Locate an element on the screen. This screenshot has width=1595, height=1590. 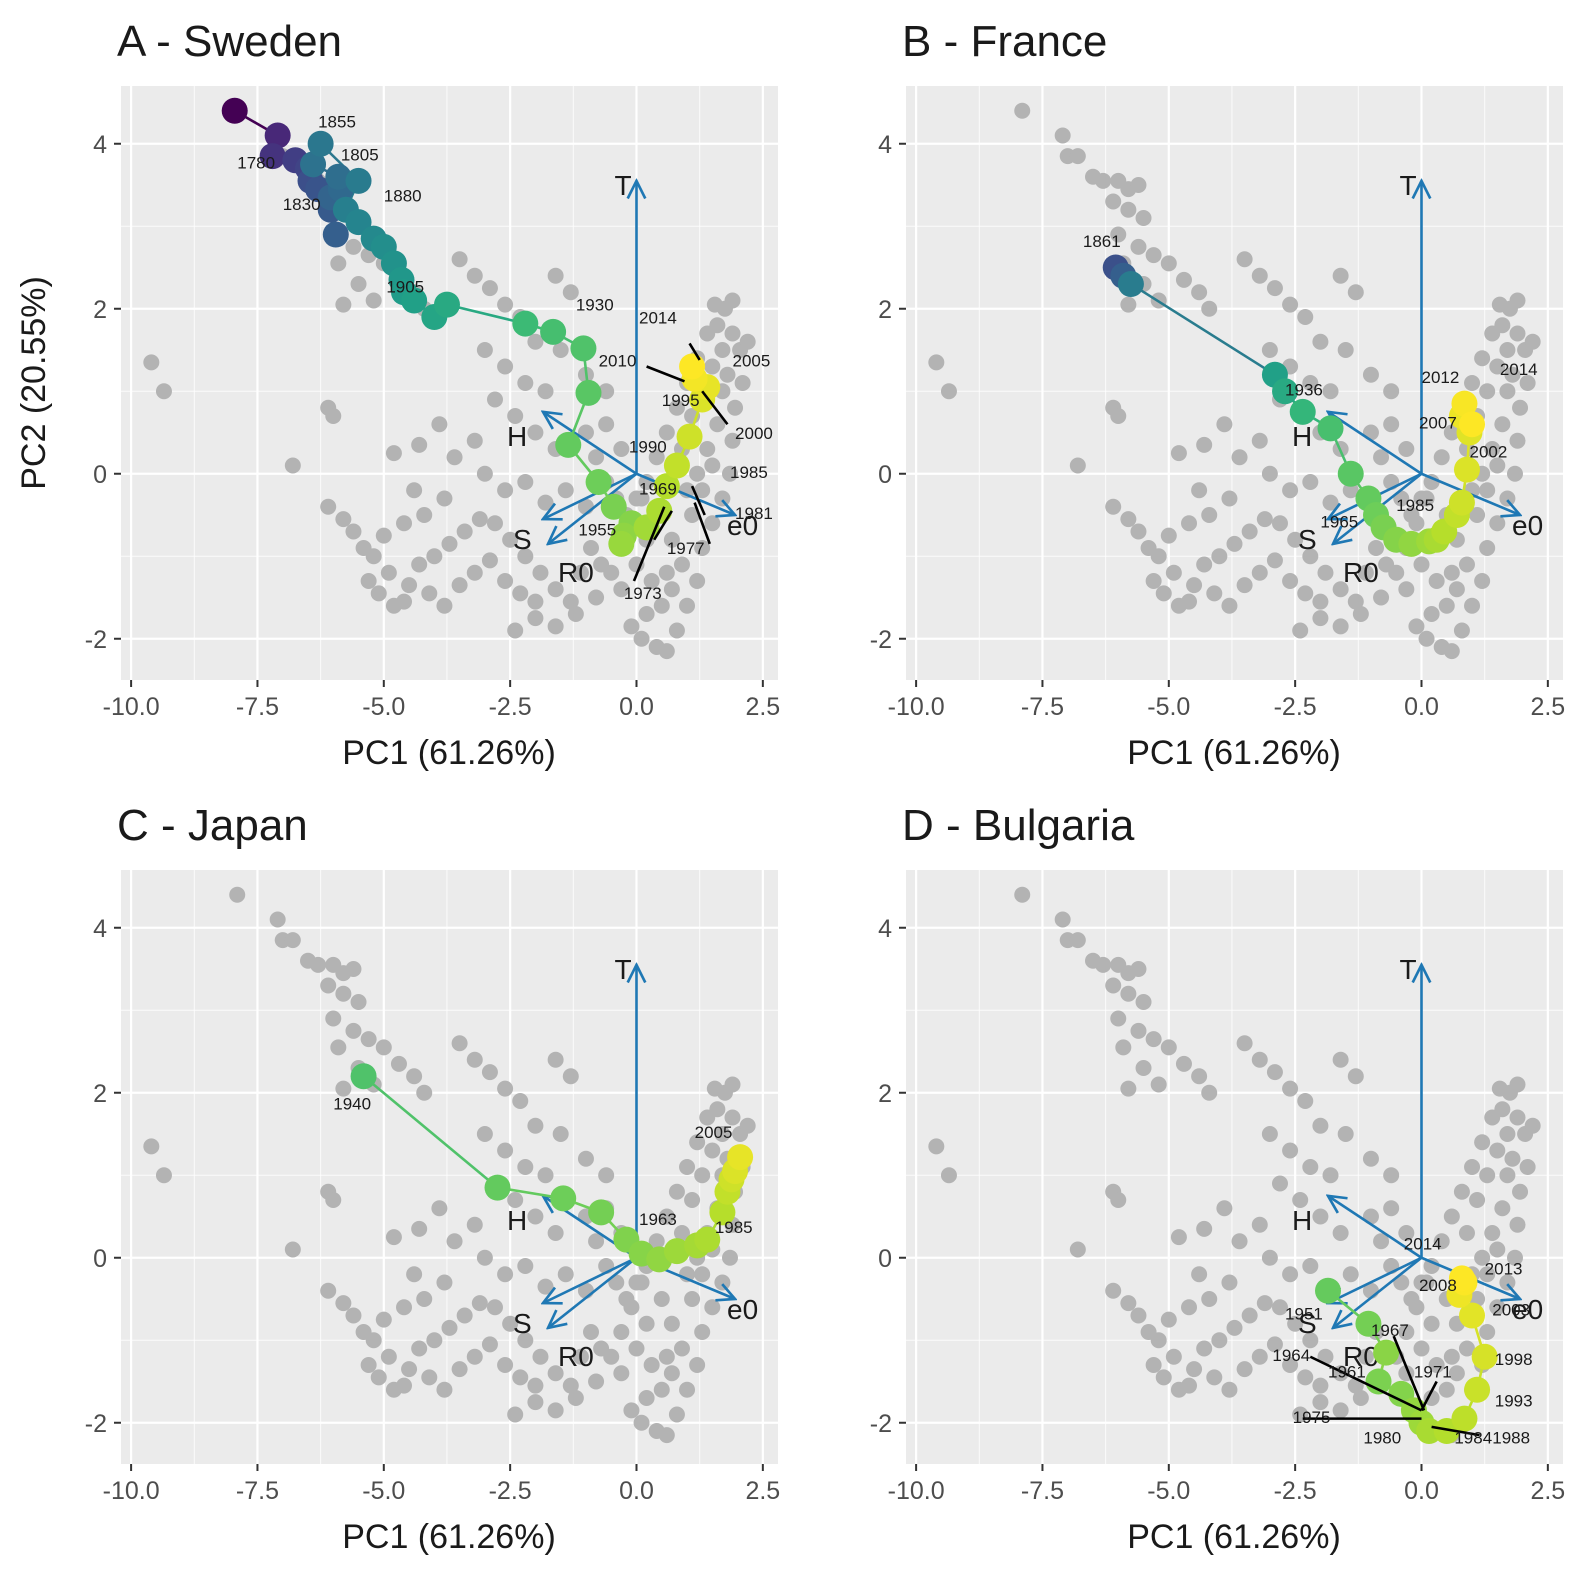
trajectory-point-1935 is located at coordinates (553, 331).